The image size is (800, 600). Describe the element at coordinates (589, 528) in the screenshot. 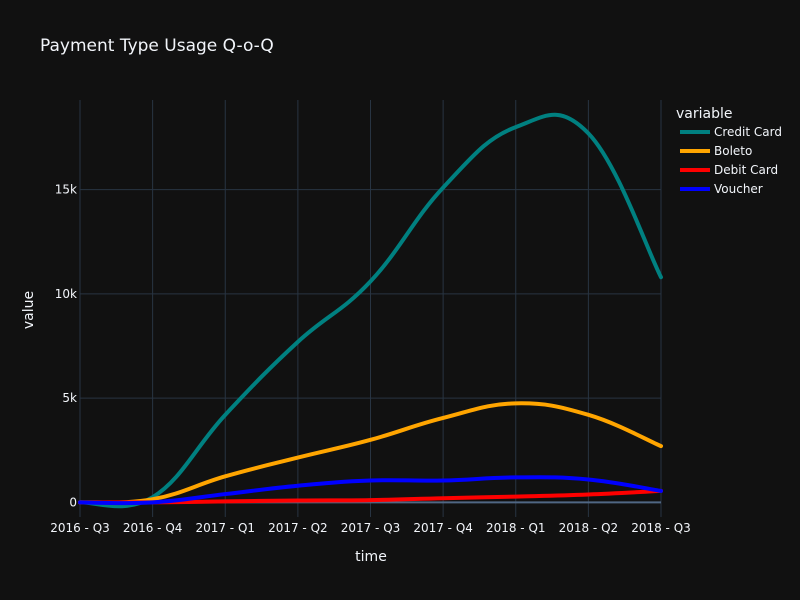

I see `x-tick-label: 2018 - Q2` at that location.